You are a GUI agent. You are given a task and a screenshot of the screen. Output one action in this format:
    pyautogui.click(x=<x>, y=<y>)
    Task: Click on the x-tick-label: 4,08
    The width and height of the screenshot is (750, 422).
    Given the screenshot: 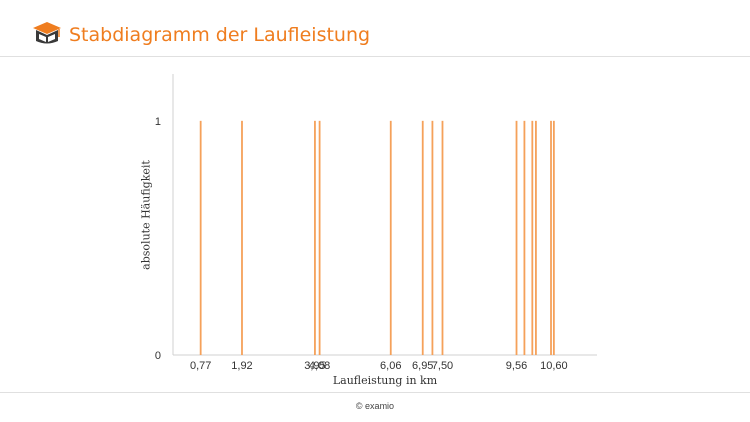 What is the action you would take?
    pyautogui.click(x=319, y=366)
    